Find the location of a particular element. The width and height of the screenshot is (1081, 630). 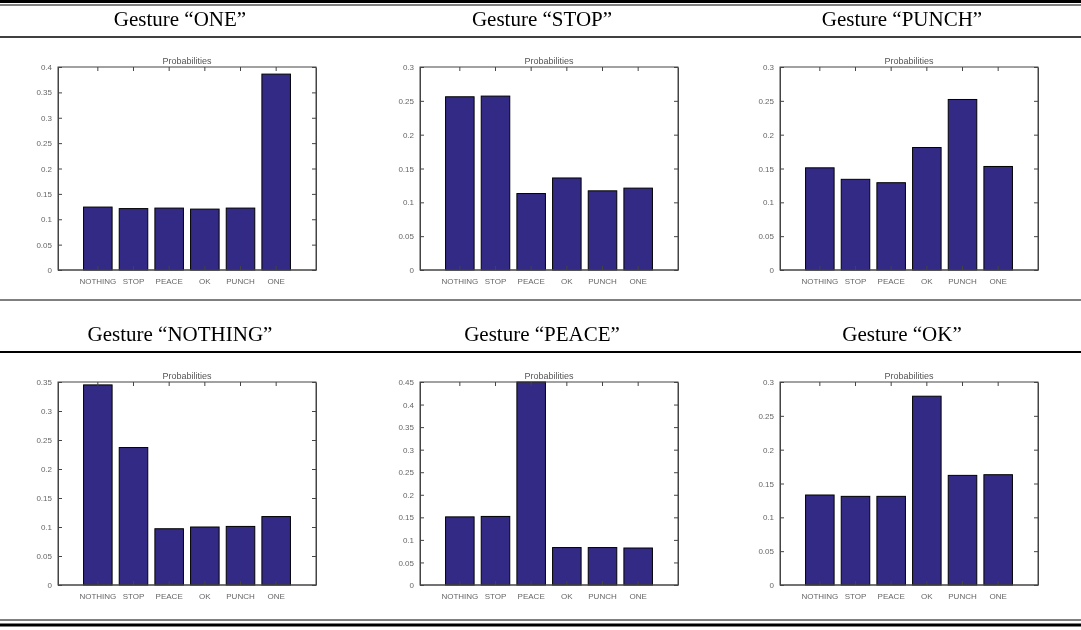

chart-title: Gesture “PUNCH” is located at coordinates (902, 19).